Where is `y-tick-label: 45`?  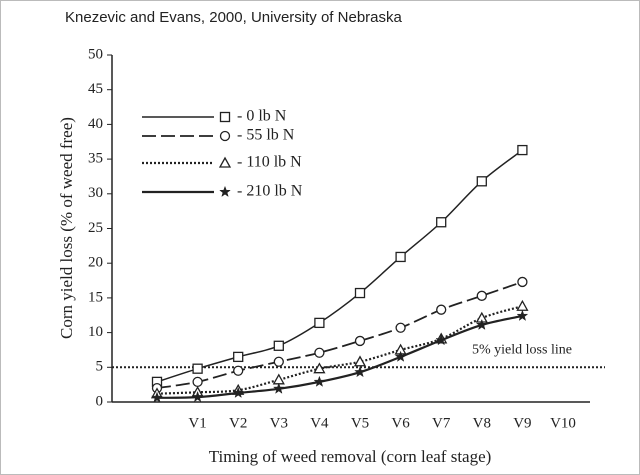 y-tick-label: 45 is located at coordinates (95, 89).